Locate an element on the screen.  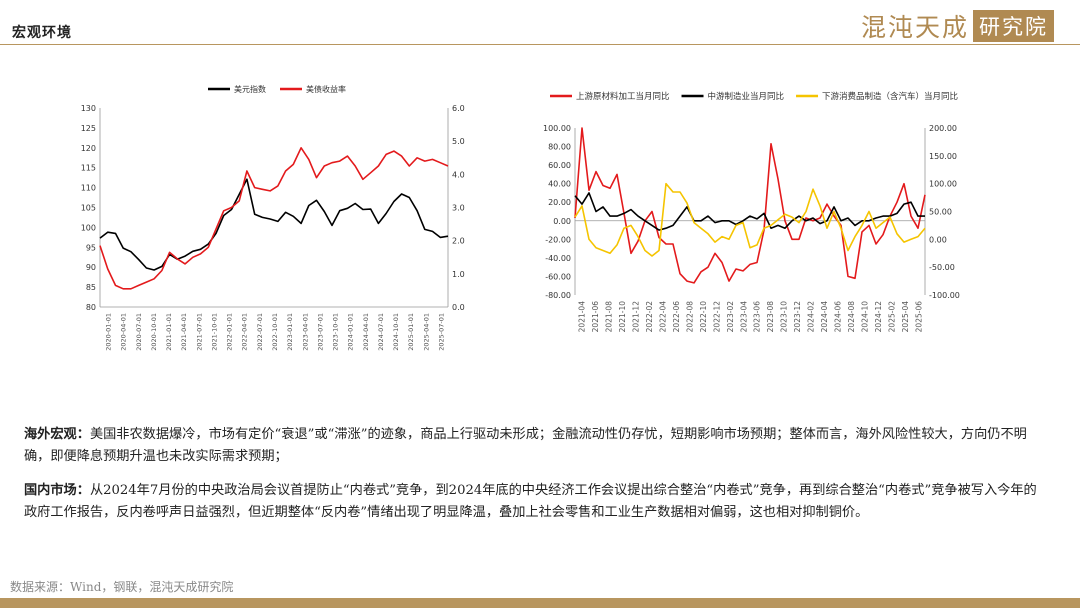
x-tick-label: 2021-07-01 is located at coordinates (199, 332).